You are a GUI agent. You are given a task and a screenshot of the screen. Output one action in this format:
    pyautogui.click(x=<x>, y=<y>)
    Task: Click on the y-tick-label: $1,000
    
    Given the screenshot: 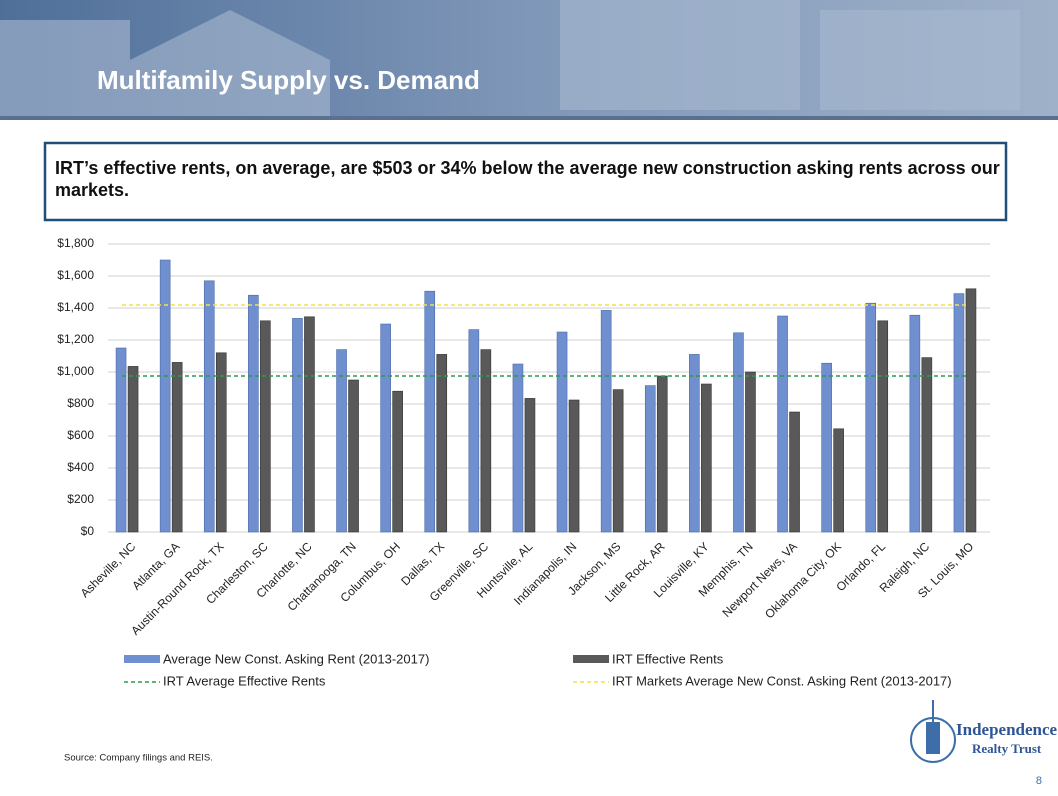 What is the action you would take?
    pyautogui.click(x=75, y=371)
    